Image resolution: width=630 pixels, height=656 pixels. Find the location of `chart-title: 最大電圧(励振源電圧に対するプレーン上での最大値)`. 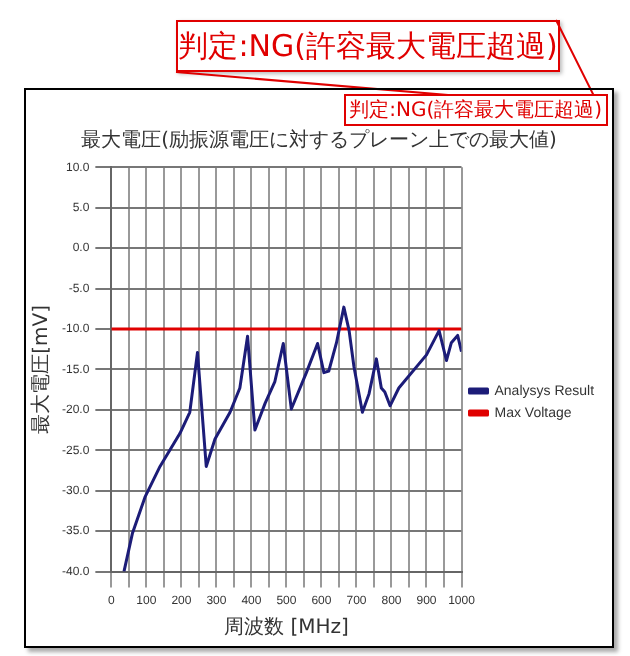

chart-title: 最大電圧(励振源電圧に対するプレーン上での最大値) is located at coordinates (319, 140).